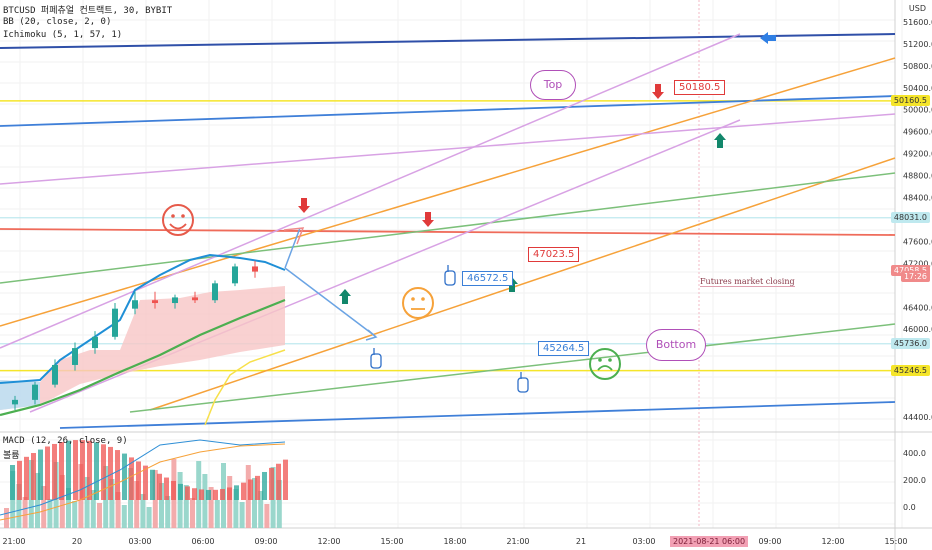 The width and height of the screenshot is (932, 550). What do you see at coordinates (917, 154) in the screenshot?
I see `price-tick: 49200.0` at bounding box center [917, 154].